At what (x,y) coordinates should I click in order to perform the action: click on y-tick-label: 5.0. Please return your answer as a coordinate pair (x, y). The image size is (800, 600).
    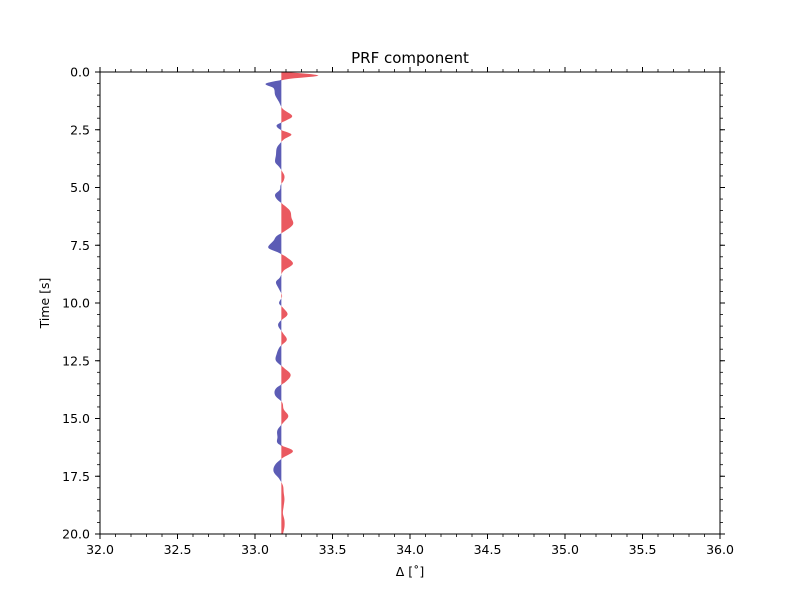
    Looking at the image, I should click on (80, 187).